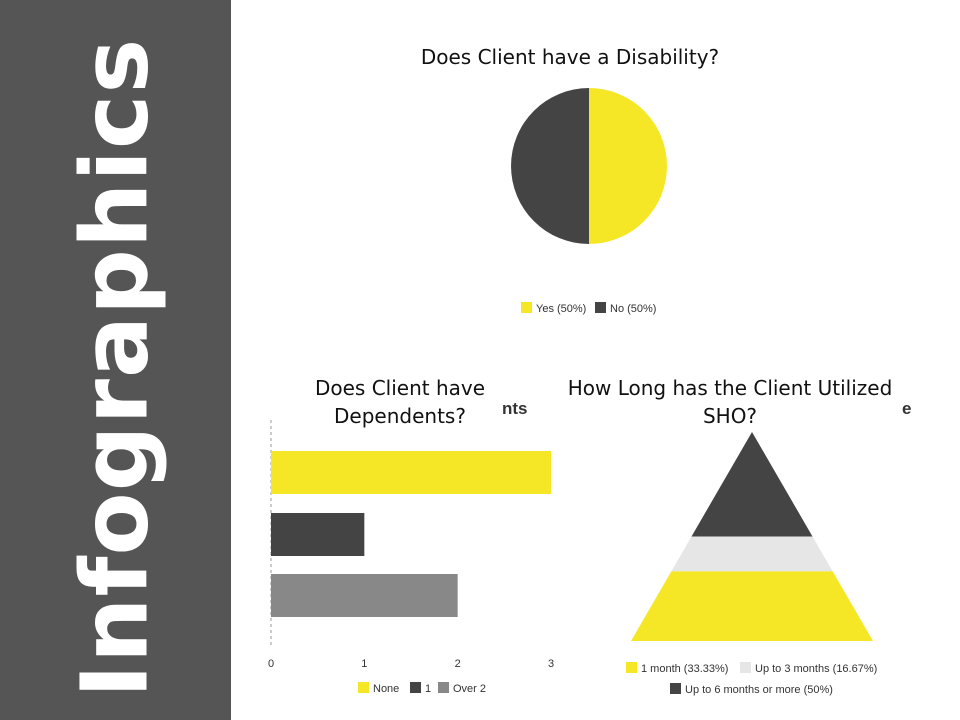 This screenshot has height=720, width=960. Describe the element at coordinates (422, 688) in the screenshot. I see `dependents-bar-legend: None 1 Over 2` at that location.